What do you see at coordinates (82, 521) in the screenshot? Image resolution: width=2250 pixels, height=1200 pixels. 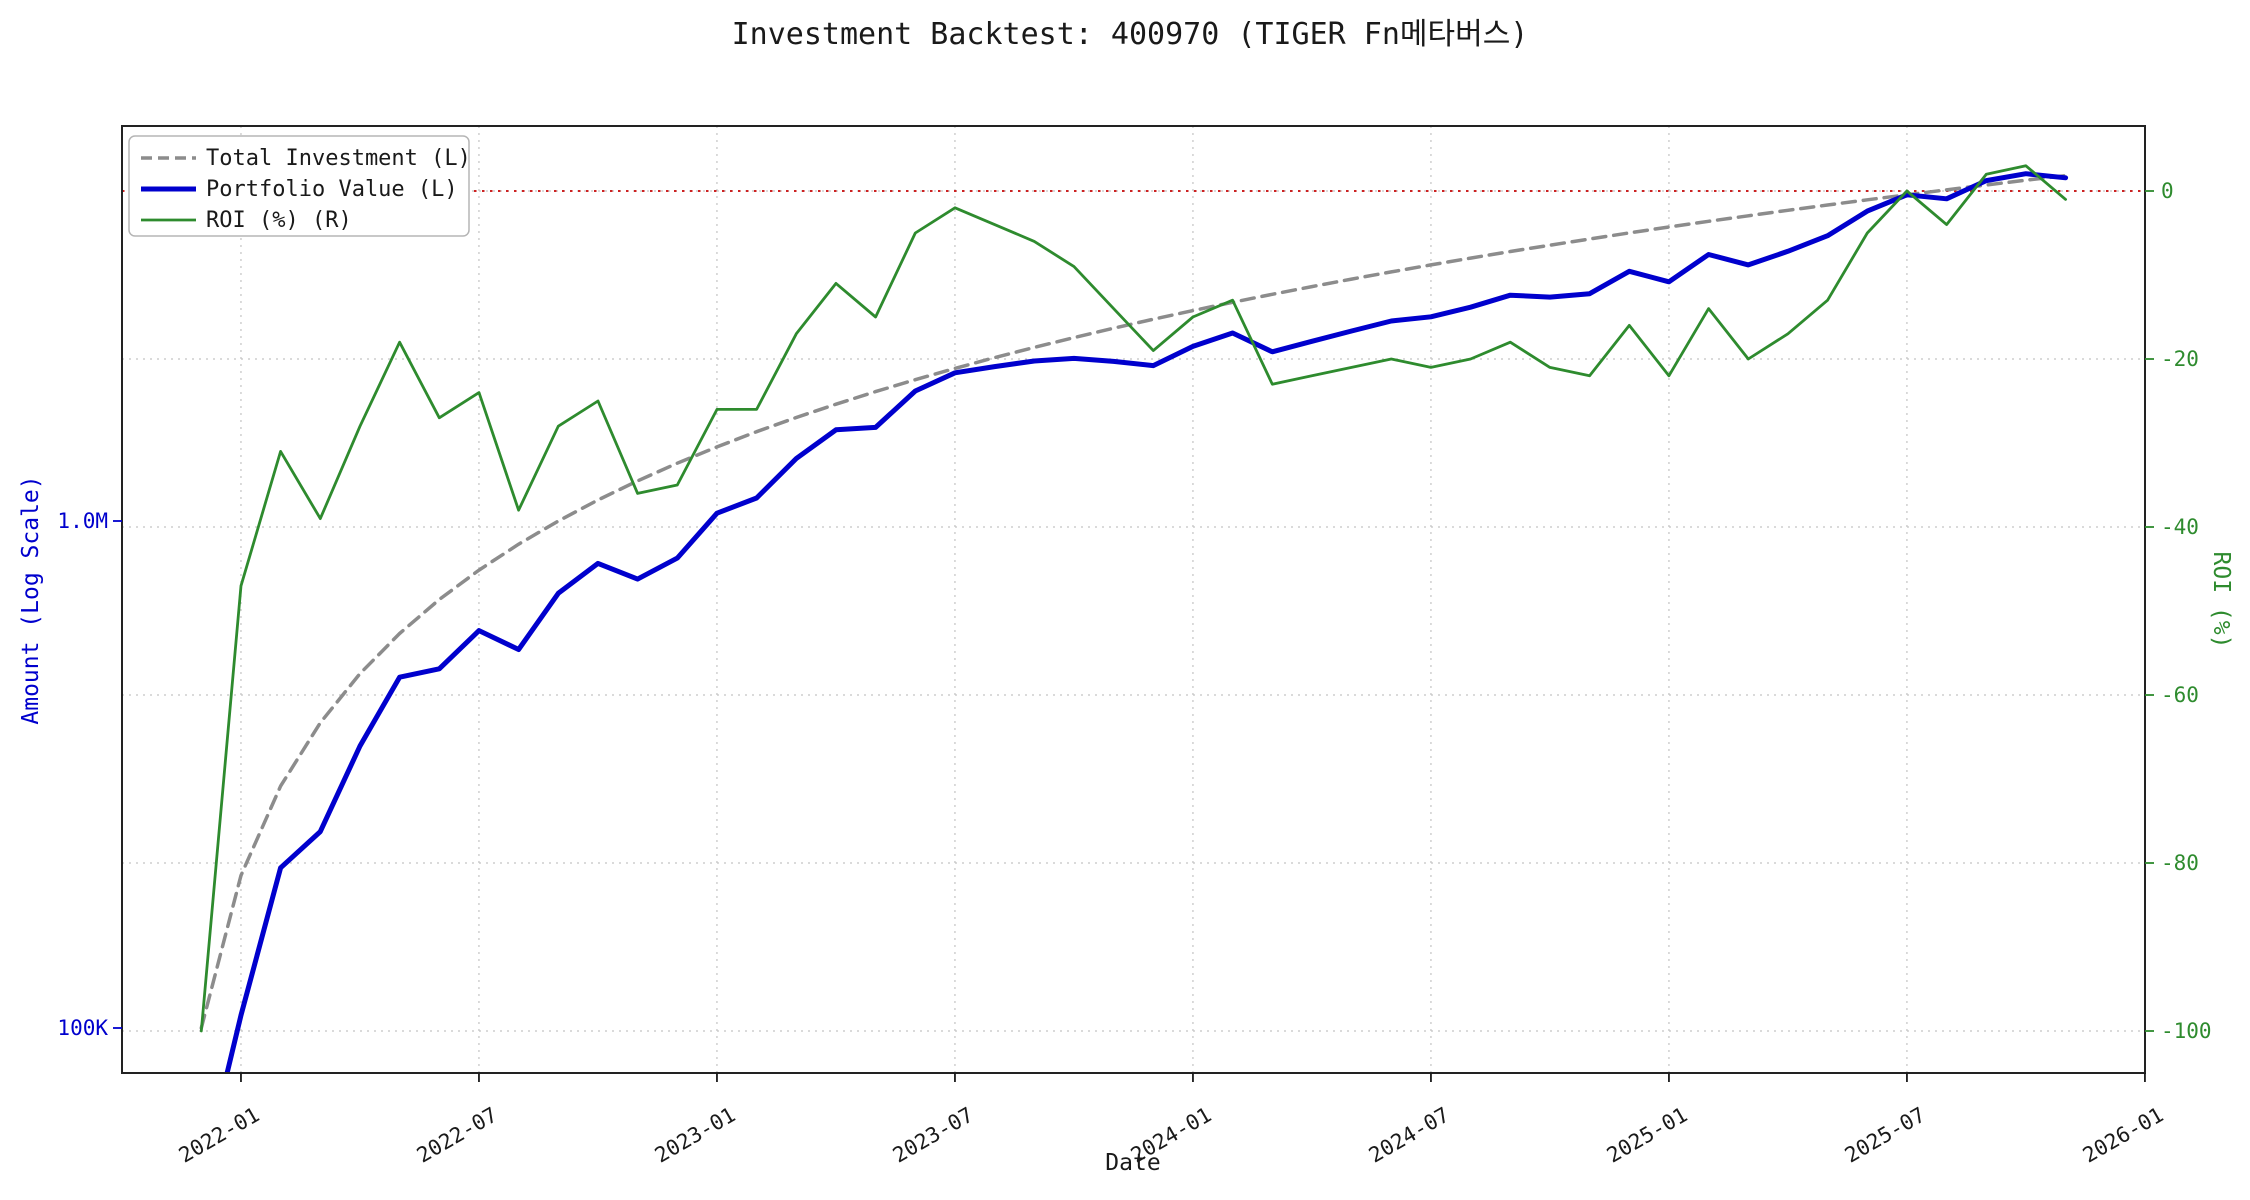 I see `left-tick-label: 1.0M` at bounding box center [82, 521].